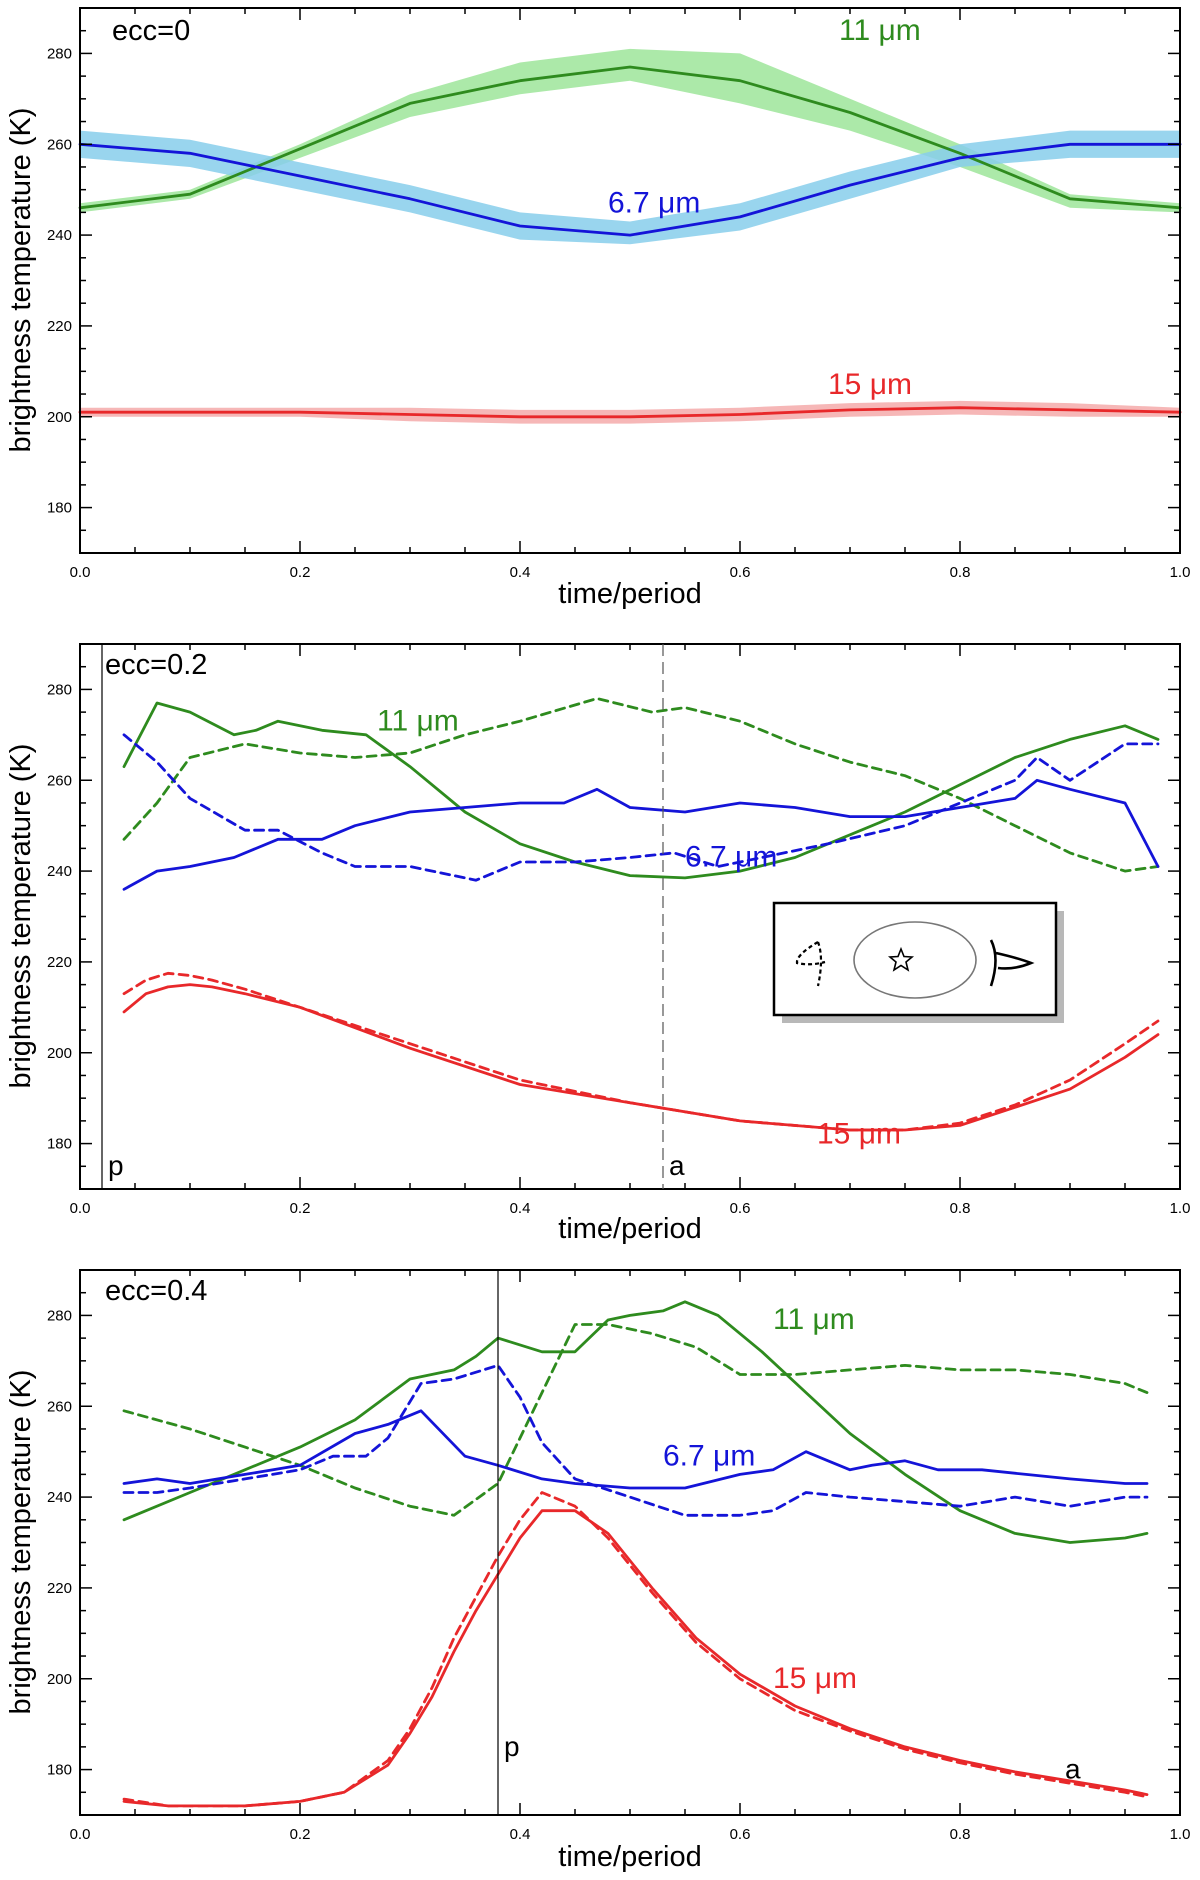 The image size is (1200, 1880). I want to click on orbit-inset, so click(918, 962).